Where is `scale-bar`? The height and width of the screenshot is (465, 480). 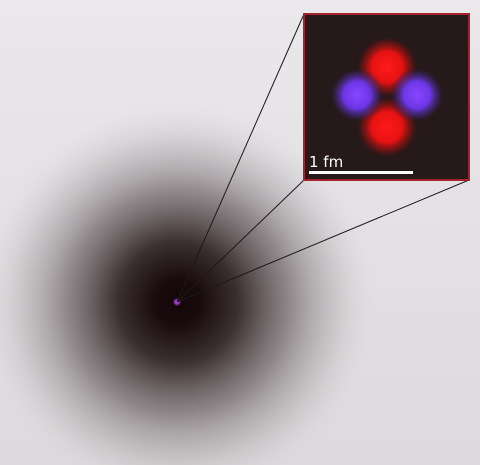 scale-bar is located at coordinates (361, 172).